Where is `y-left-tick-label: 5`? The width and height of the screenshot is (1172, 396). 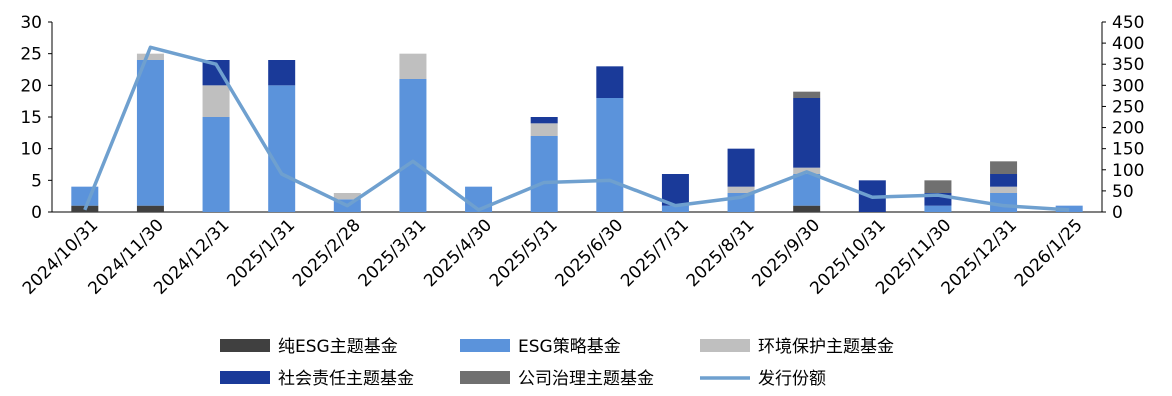 y-left-tick-label: 5 is located at coordinates (36, 181).